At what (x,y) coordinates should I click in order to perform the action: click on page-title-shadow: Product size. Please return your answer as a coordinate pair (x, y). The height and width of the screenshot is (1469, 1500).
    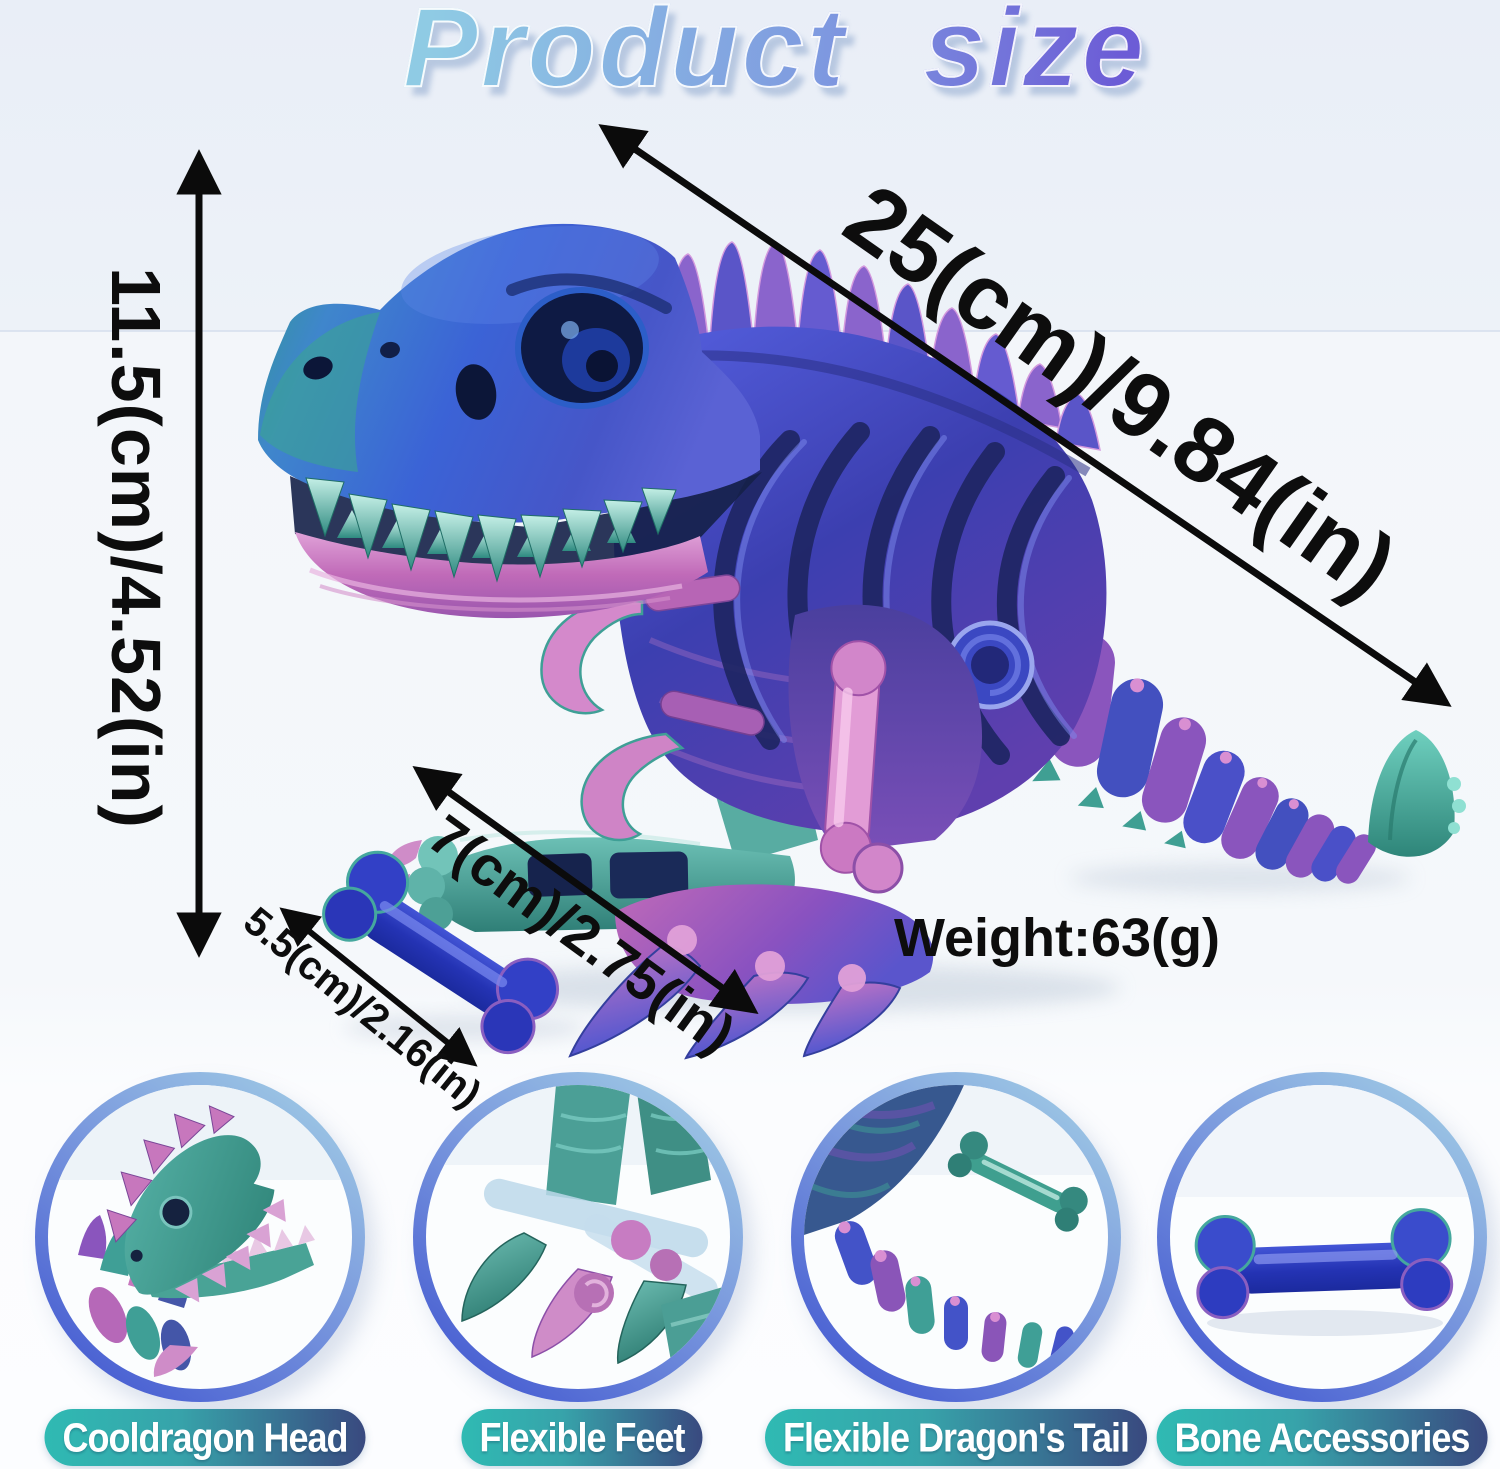
    Looking at the image, I should click on (782, 59).